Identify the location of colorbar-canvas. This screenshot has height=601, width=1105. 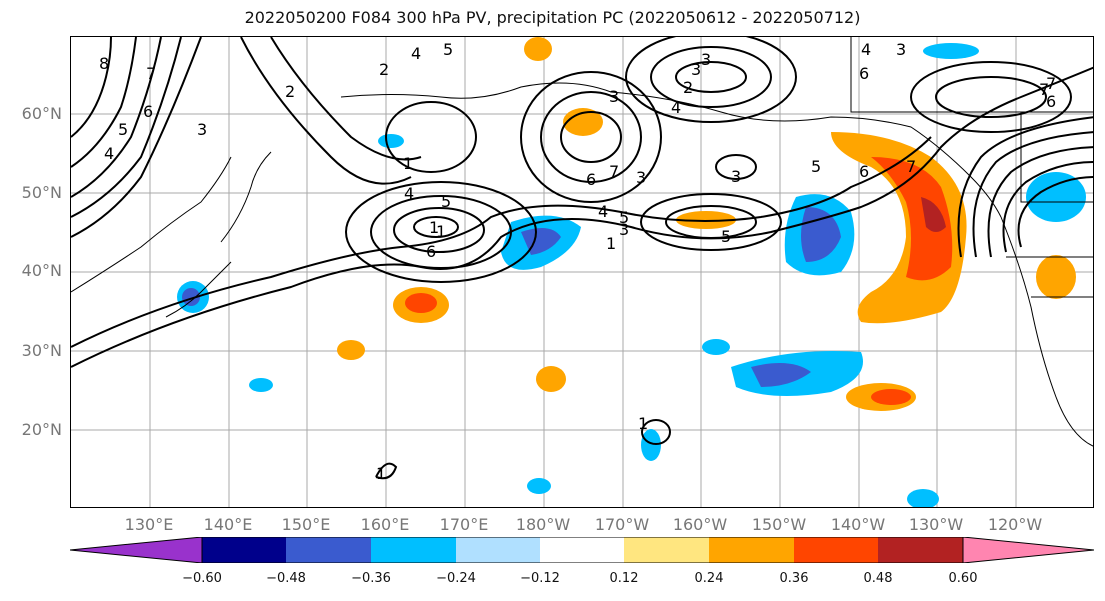
(582, 550).